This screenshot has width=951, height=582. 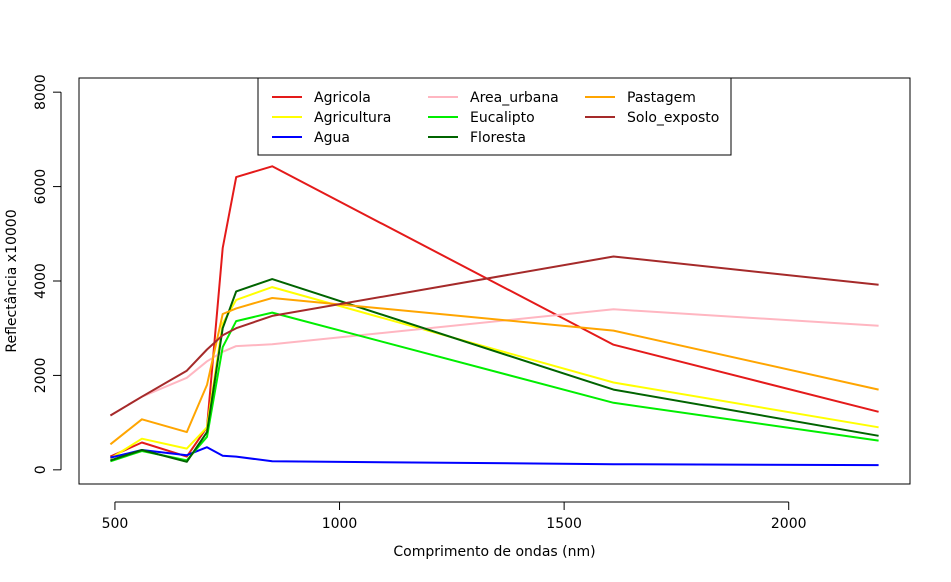 What do you see at coordinates (41, 187) in the screenshot?
I see `y-tick-label: 6000` at bounding box center [41, 187].